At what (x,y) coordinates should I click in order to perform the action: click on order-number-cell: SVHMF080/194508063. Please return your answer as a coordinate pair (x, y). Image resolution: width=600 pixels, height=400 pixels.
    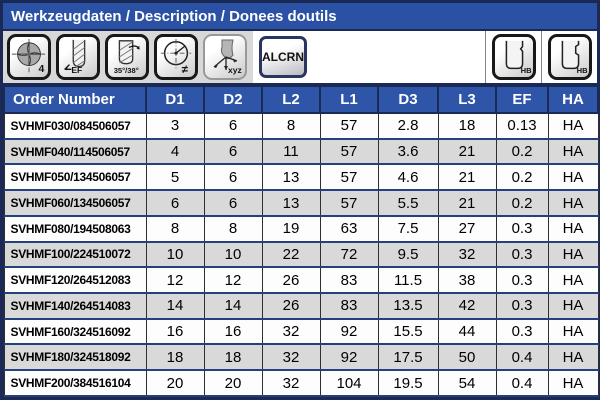
    Looking at the image, I should click on (75, 228).